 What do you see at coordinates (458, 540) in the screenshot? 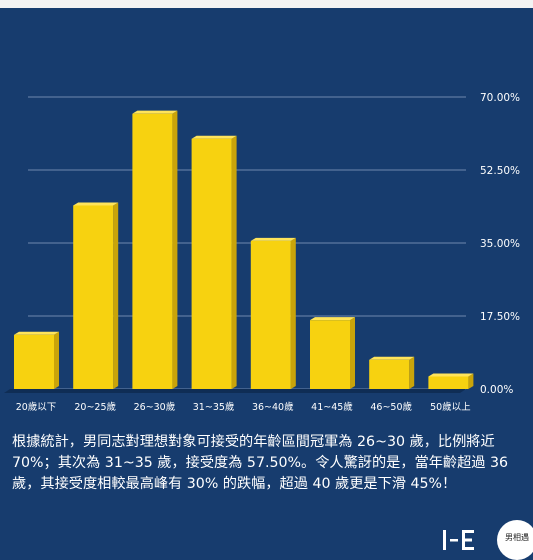
I see `brand-logo` at bounding box center [458, 540].